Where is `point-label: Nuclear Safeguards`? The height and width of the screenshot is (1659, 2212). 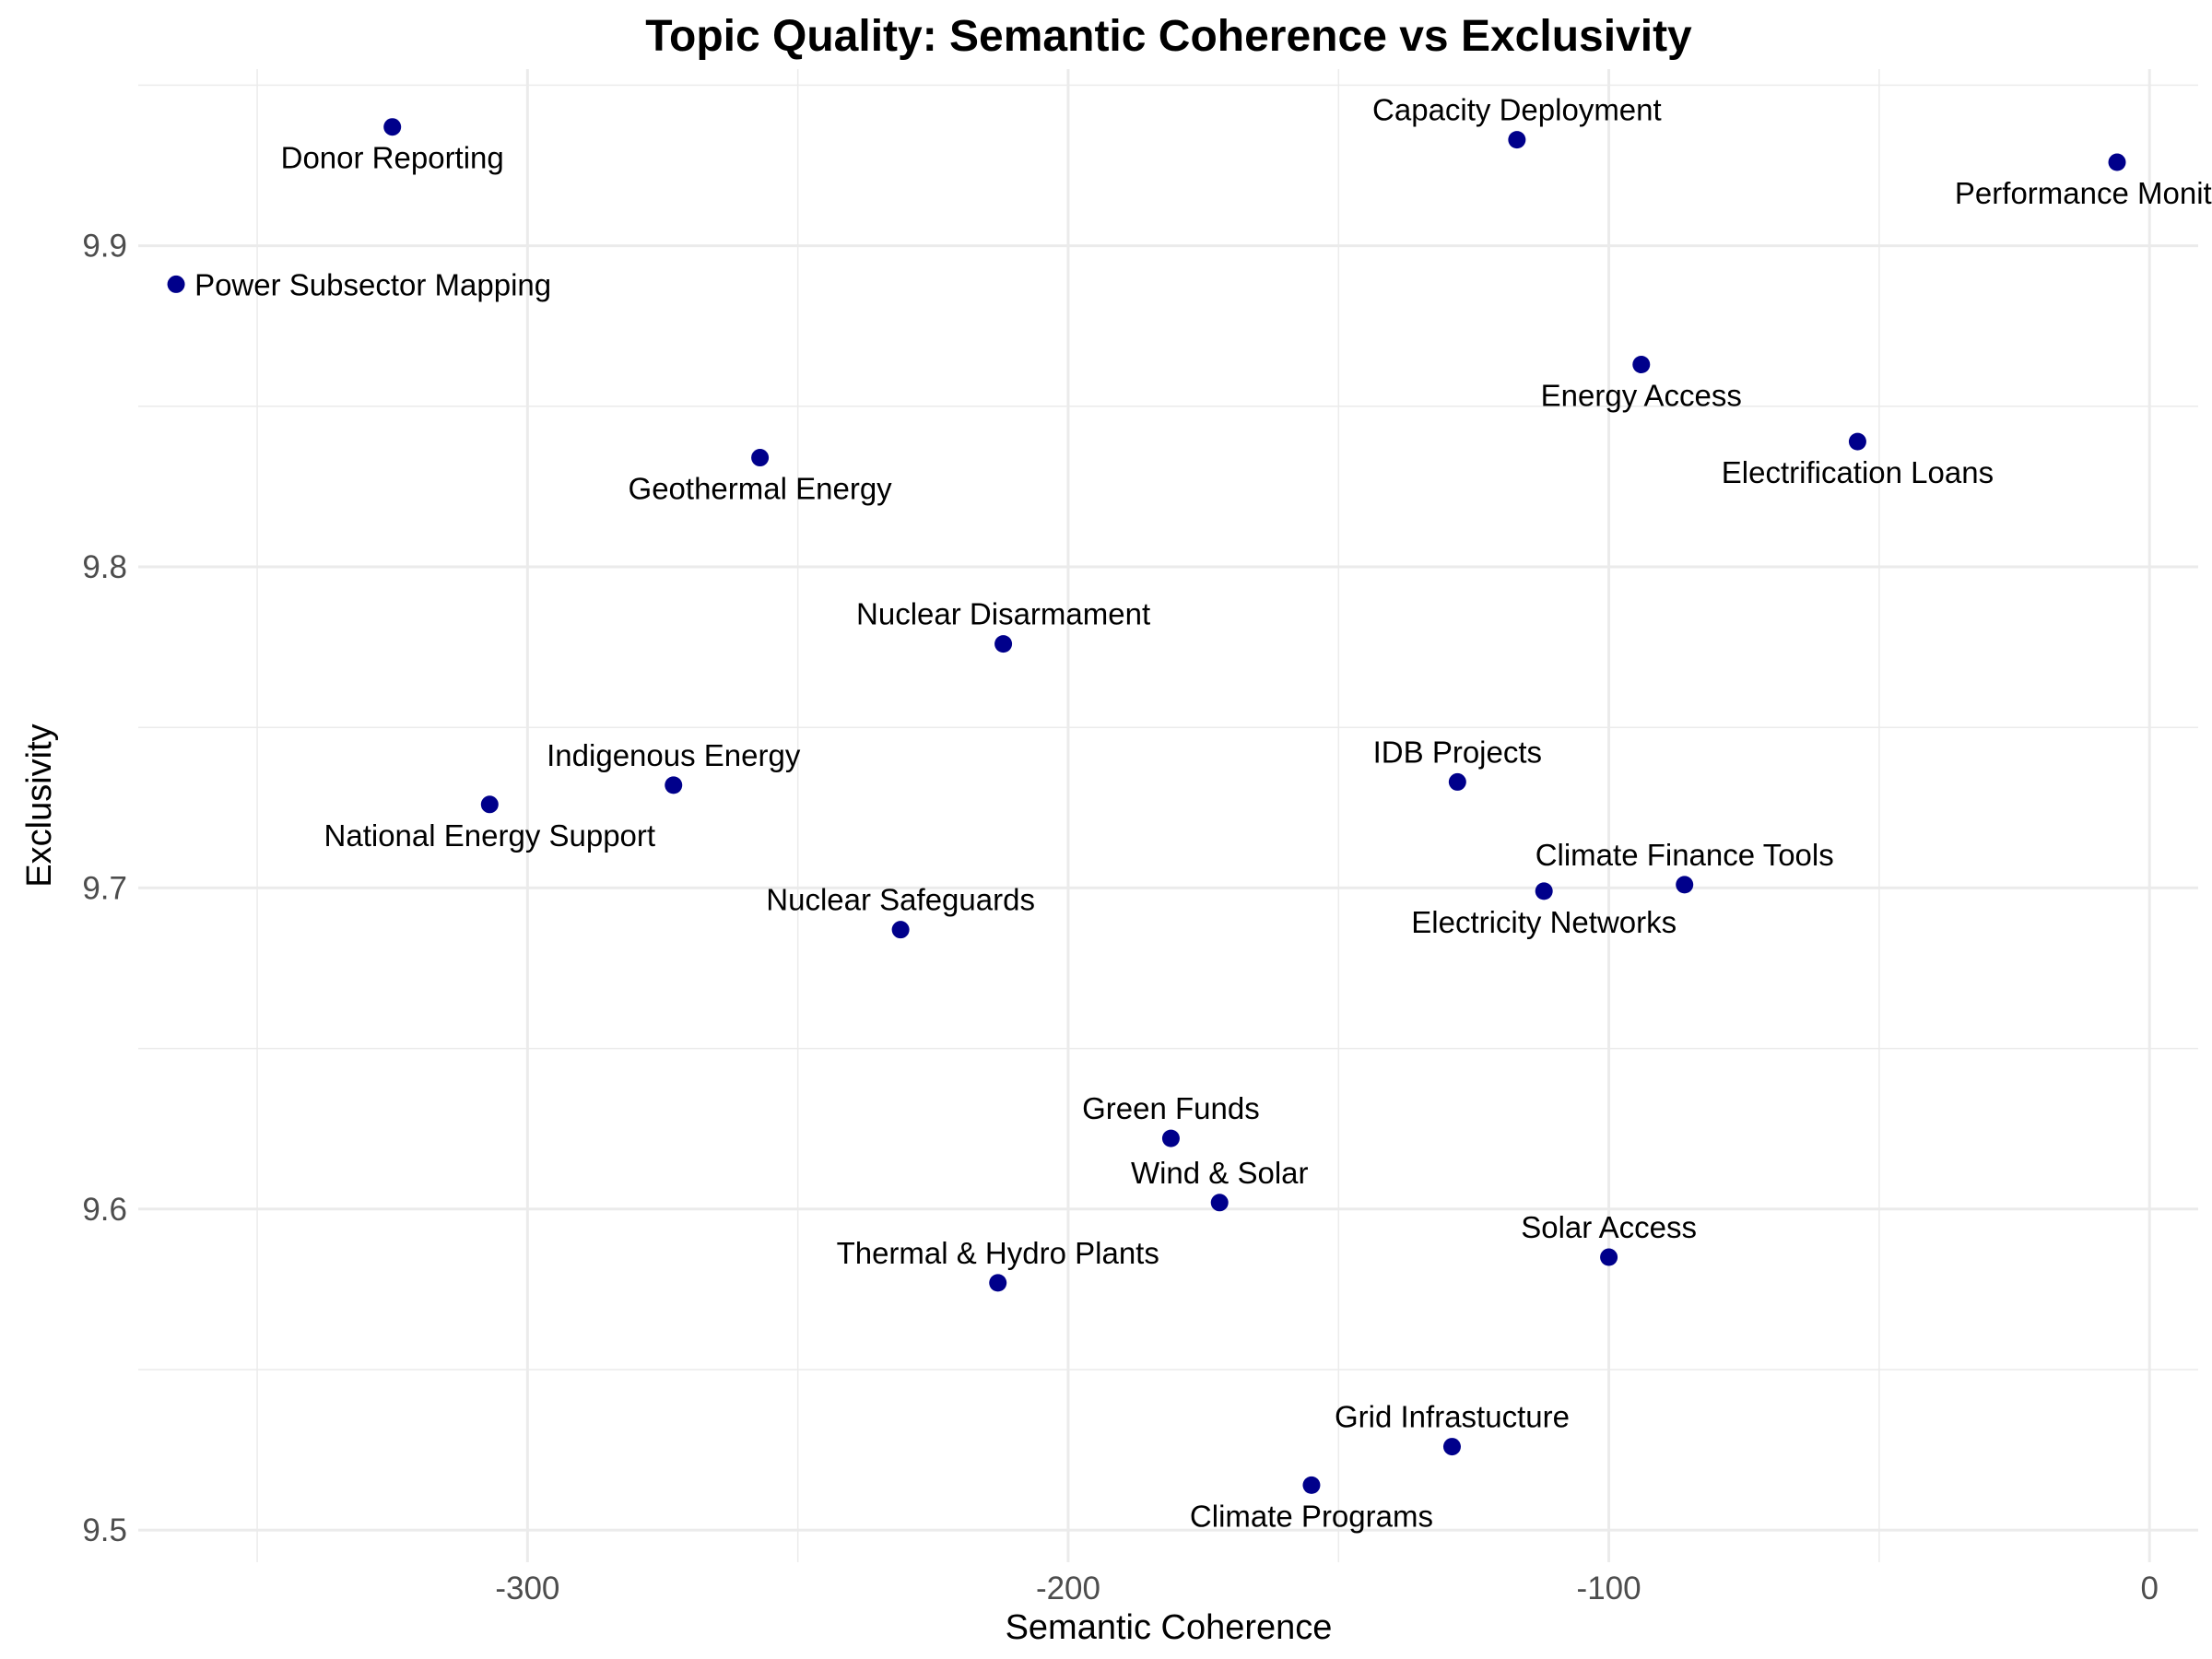
point-label: Nuclear Safeguards is located at coordinates (900, 900).